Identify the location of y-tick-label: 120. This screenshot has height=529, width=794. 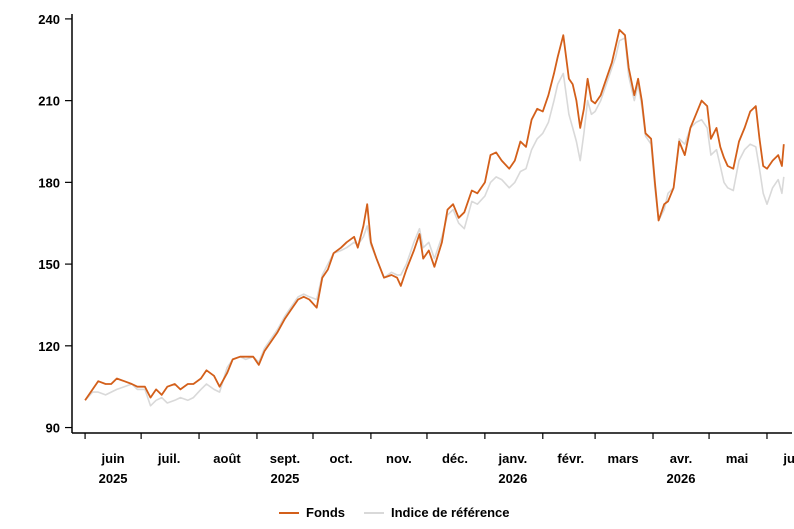
(49, 346).